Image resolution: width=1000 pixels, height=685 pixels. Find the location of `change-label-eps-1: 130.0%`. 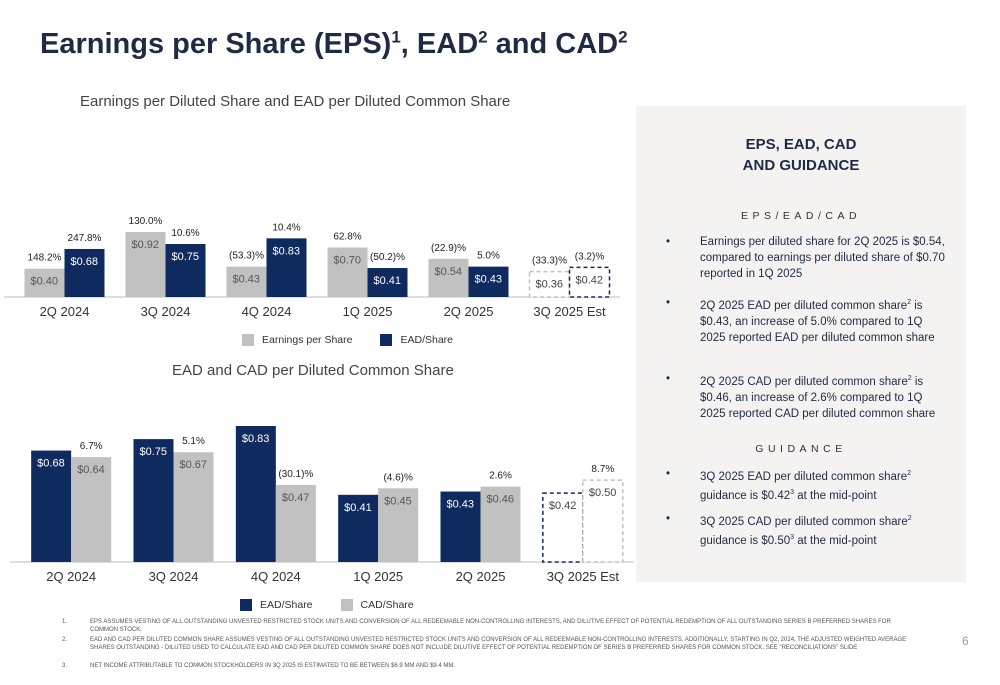

change-label-eps-1: 130.0% is located at coordinates (146, 221).